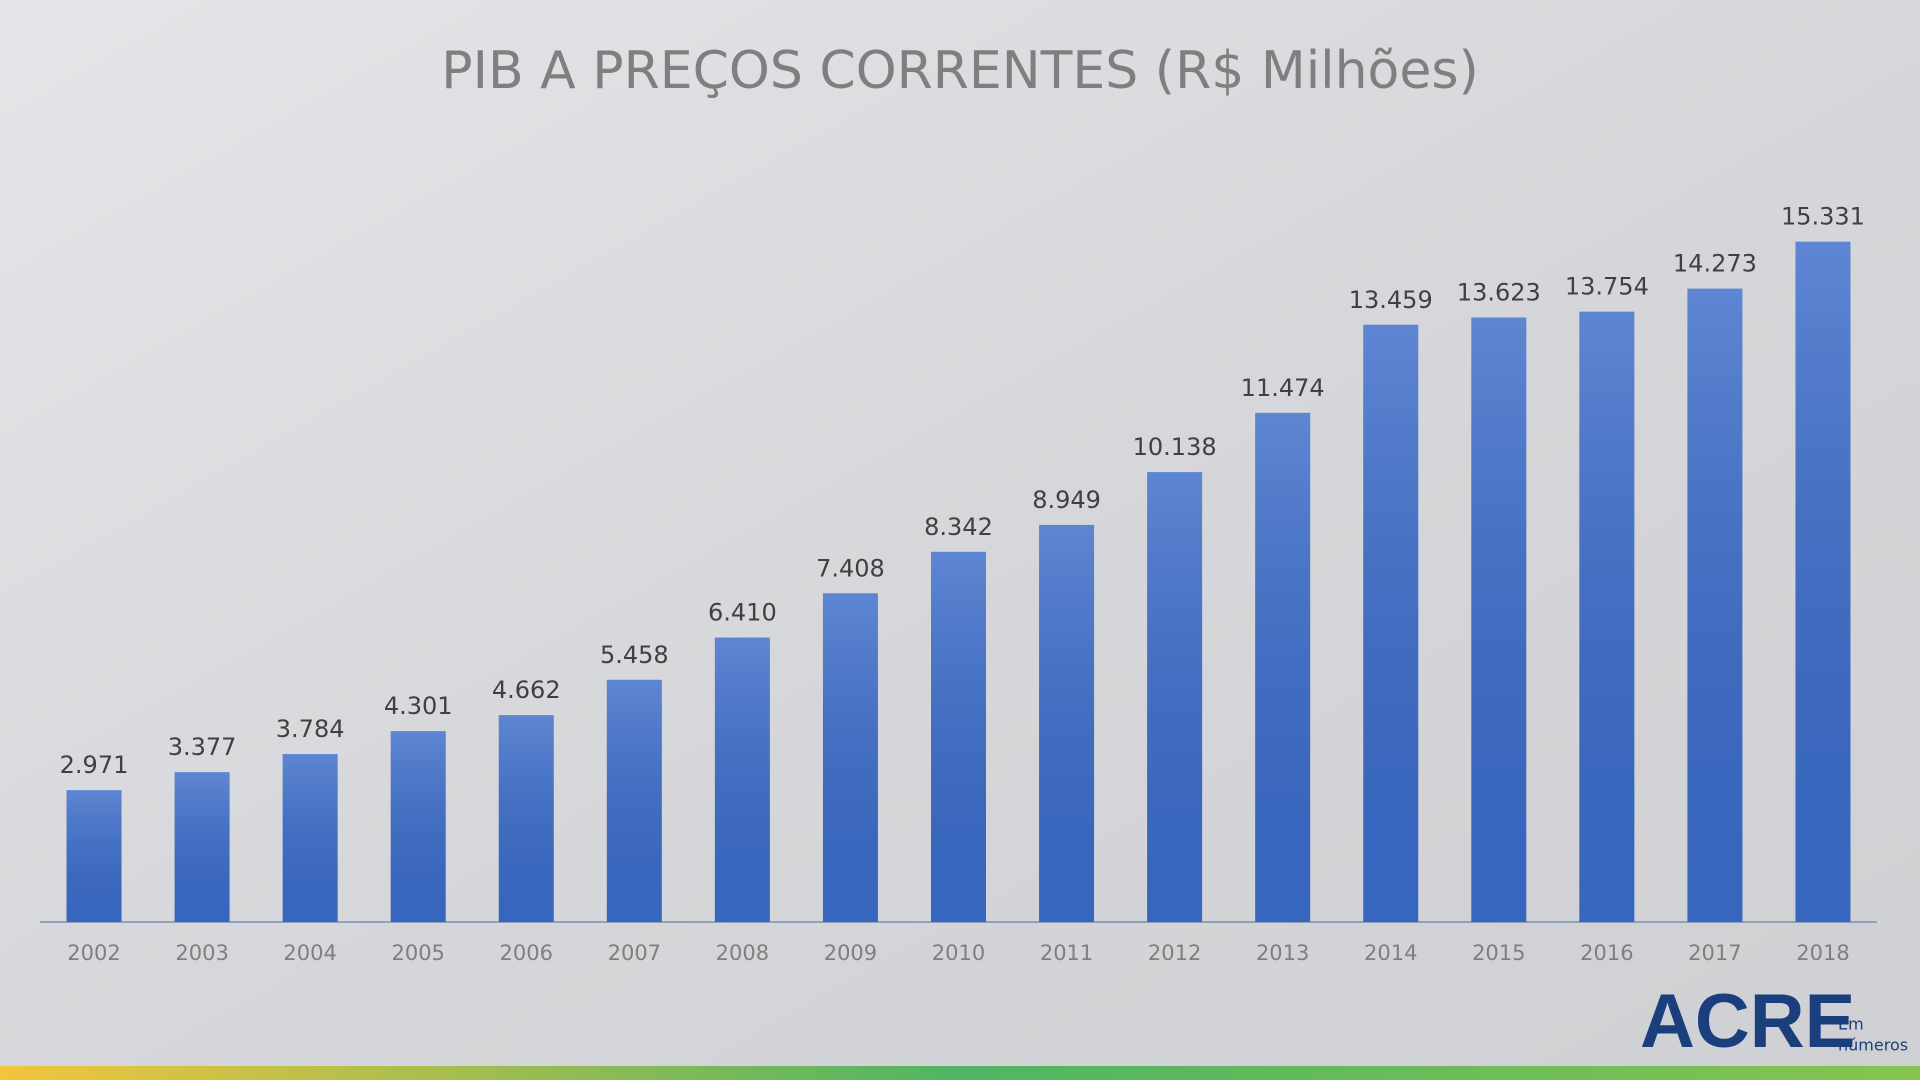 This screenshot has width=1920, height=1080. Describe the element at coordinates (1607, 287) in the screenshot. I see `value-label: 13.754` at that location.